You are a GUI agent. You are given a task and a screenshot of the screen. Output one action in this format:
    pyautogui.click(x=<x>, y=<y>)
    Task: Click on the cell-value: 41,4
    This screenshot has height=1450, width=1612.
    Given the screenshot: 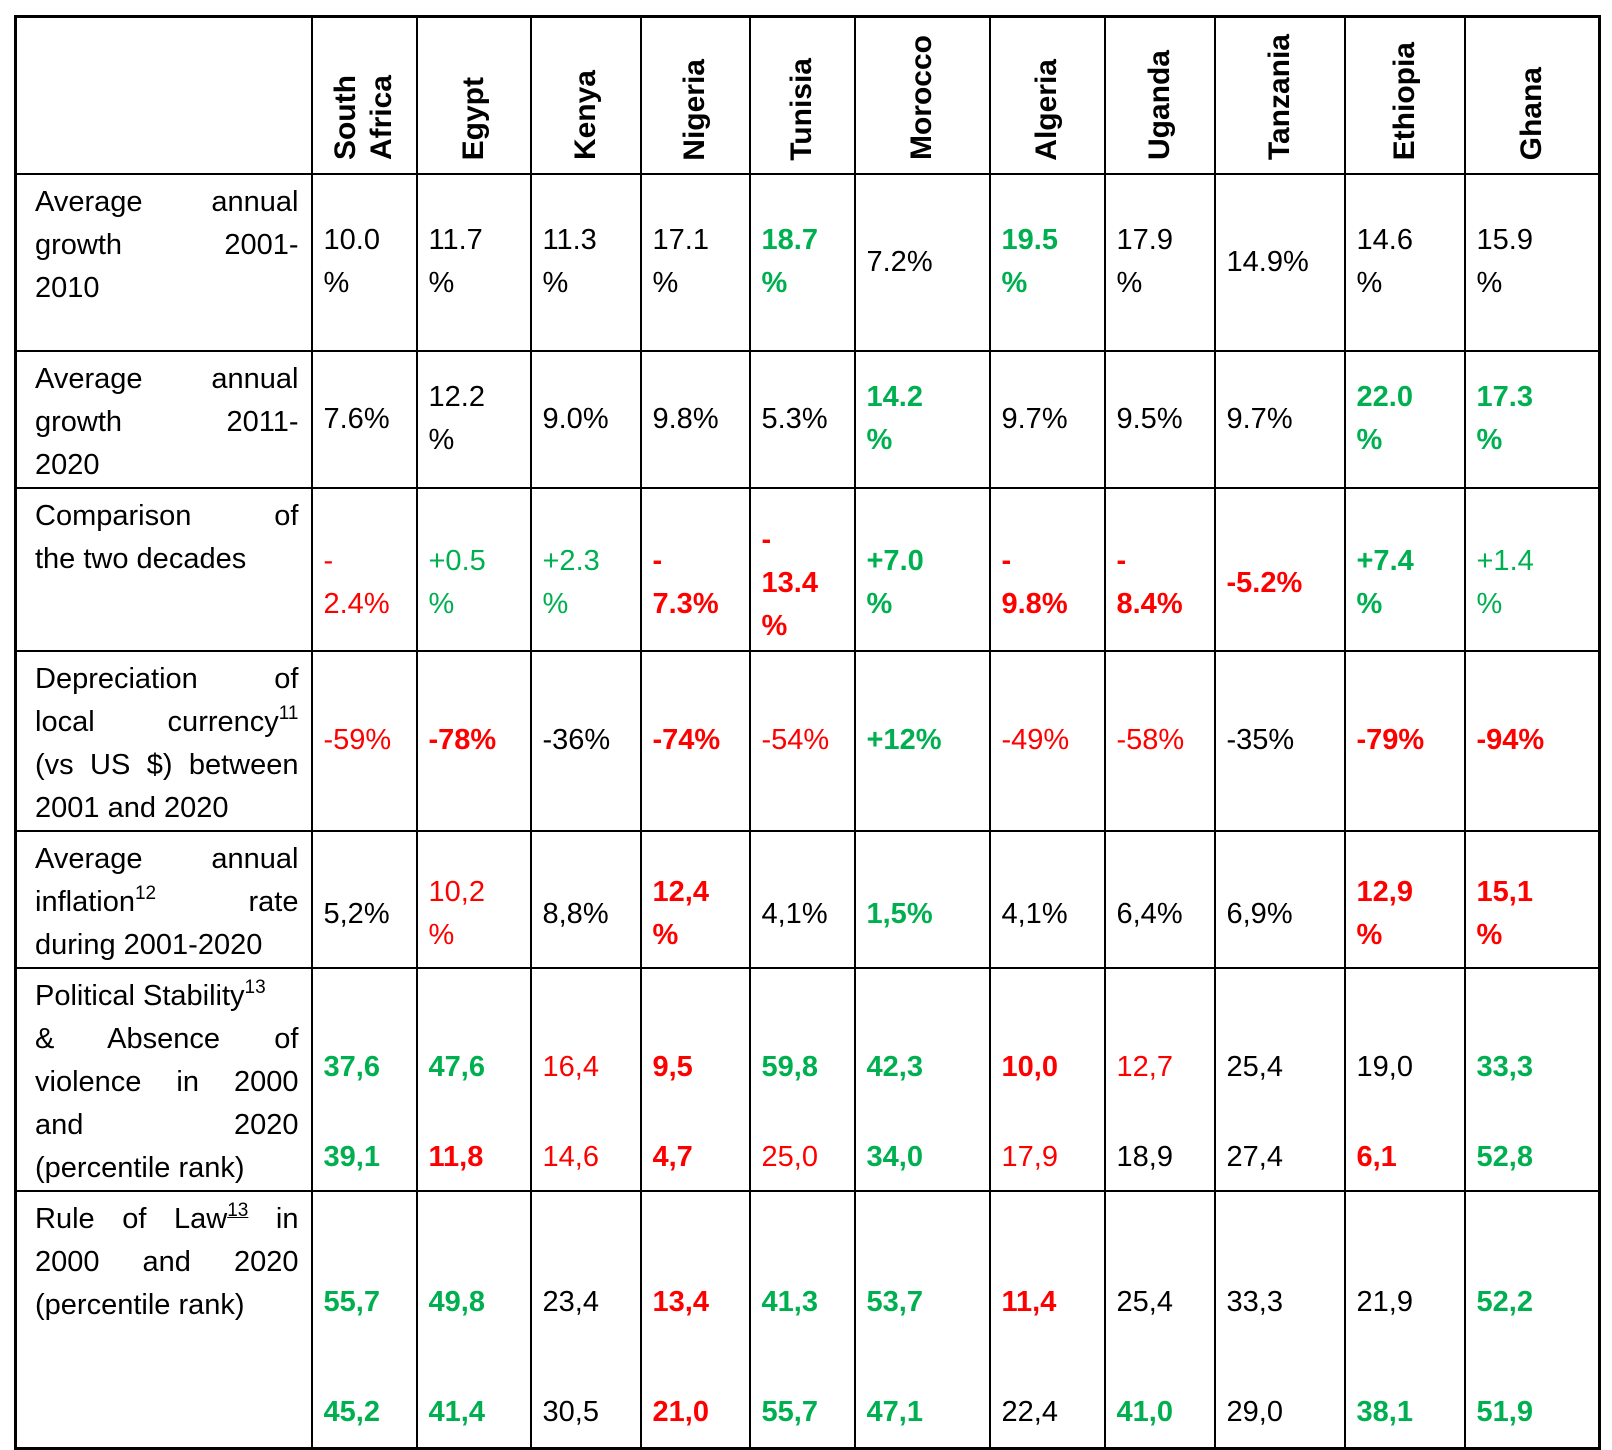 What is the action you would take?
    pyautogui.click(x=456, y=1411)
    